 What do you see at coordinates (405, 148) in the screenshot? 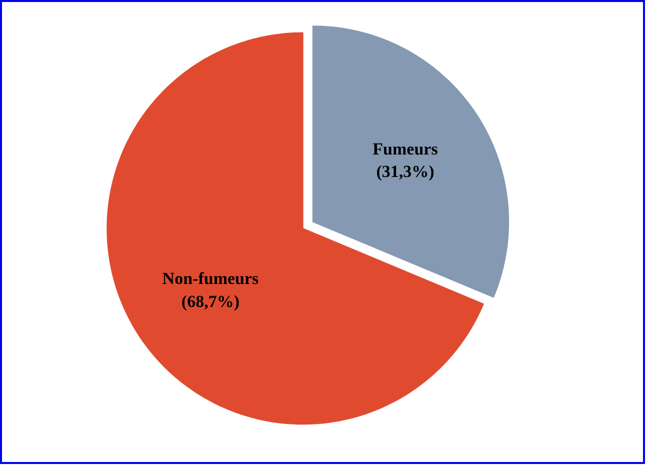
I see `slice-label: Fumeurs` at bounding box center [405, 148].